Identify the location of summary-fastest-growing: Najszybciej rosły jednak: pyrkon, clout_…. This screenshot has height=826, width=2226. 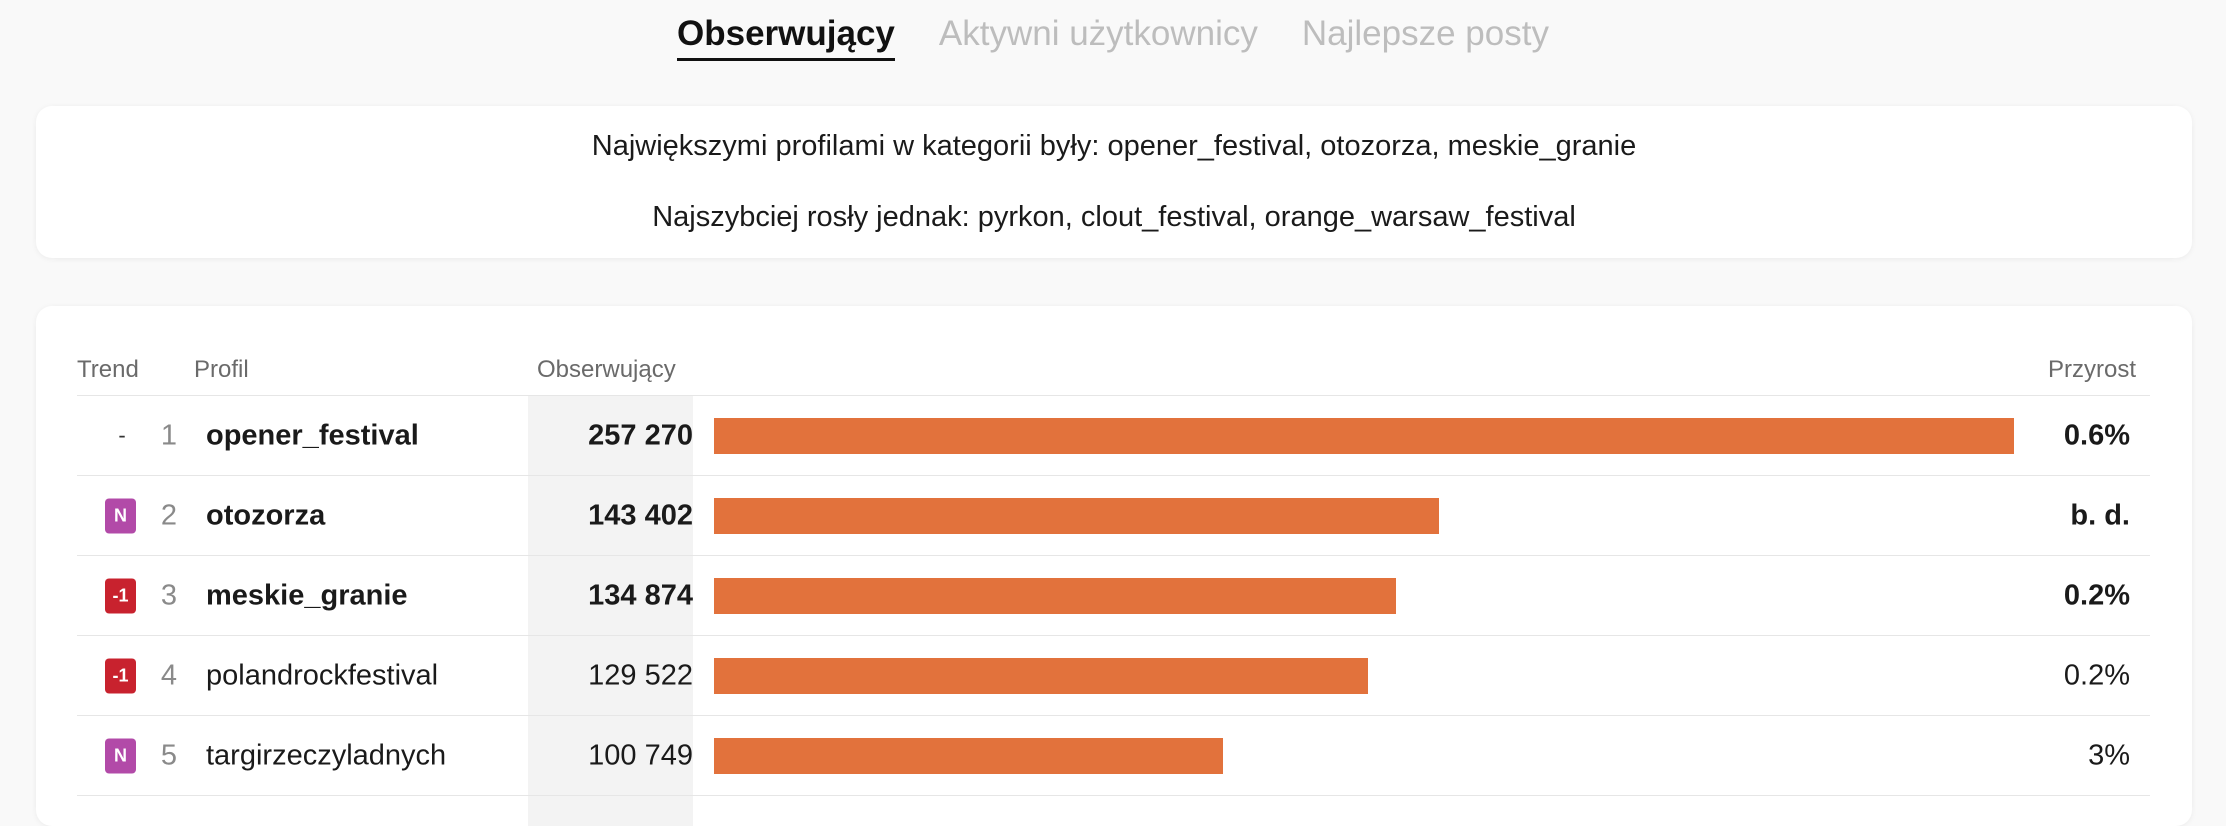
(1114, 217).